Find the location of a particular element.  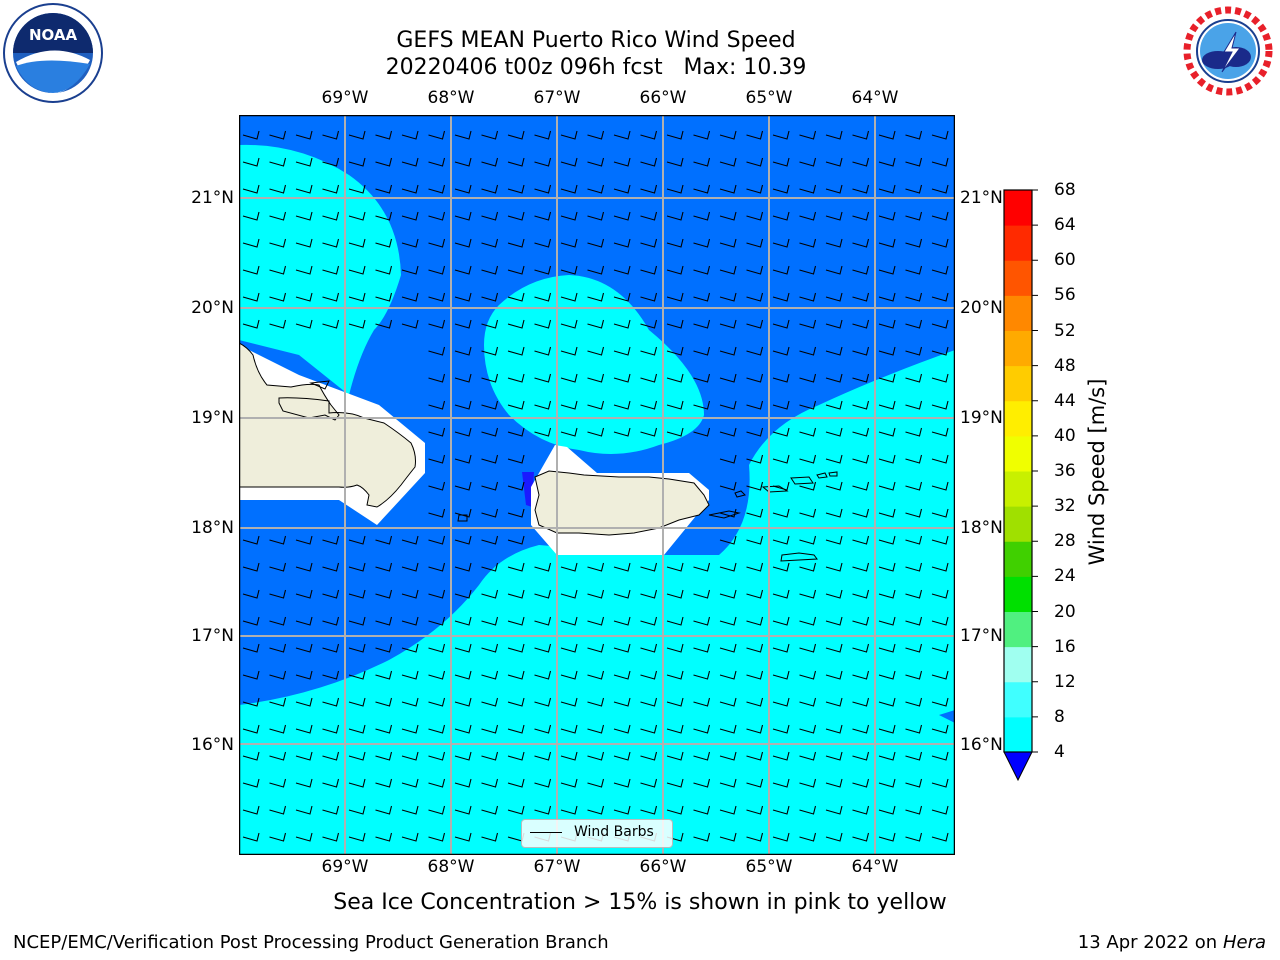

lon-label-top: 64°W is located at coordinates (875, 98).